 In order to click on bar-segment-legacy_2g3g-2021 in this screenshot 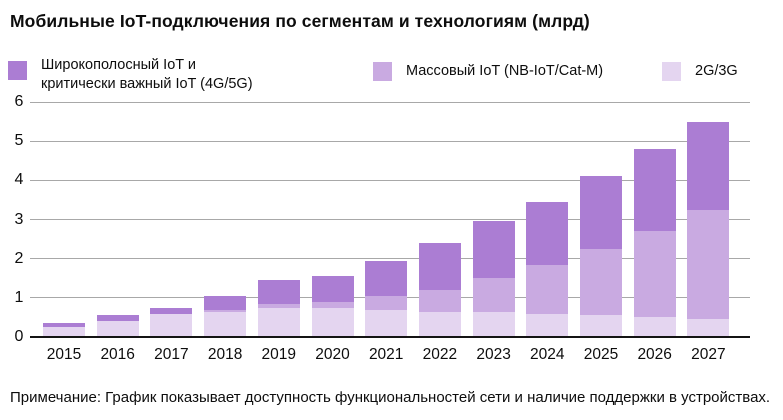, I will do `click(386, 323)`.